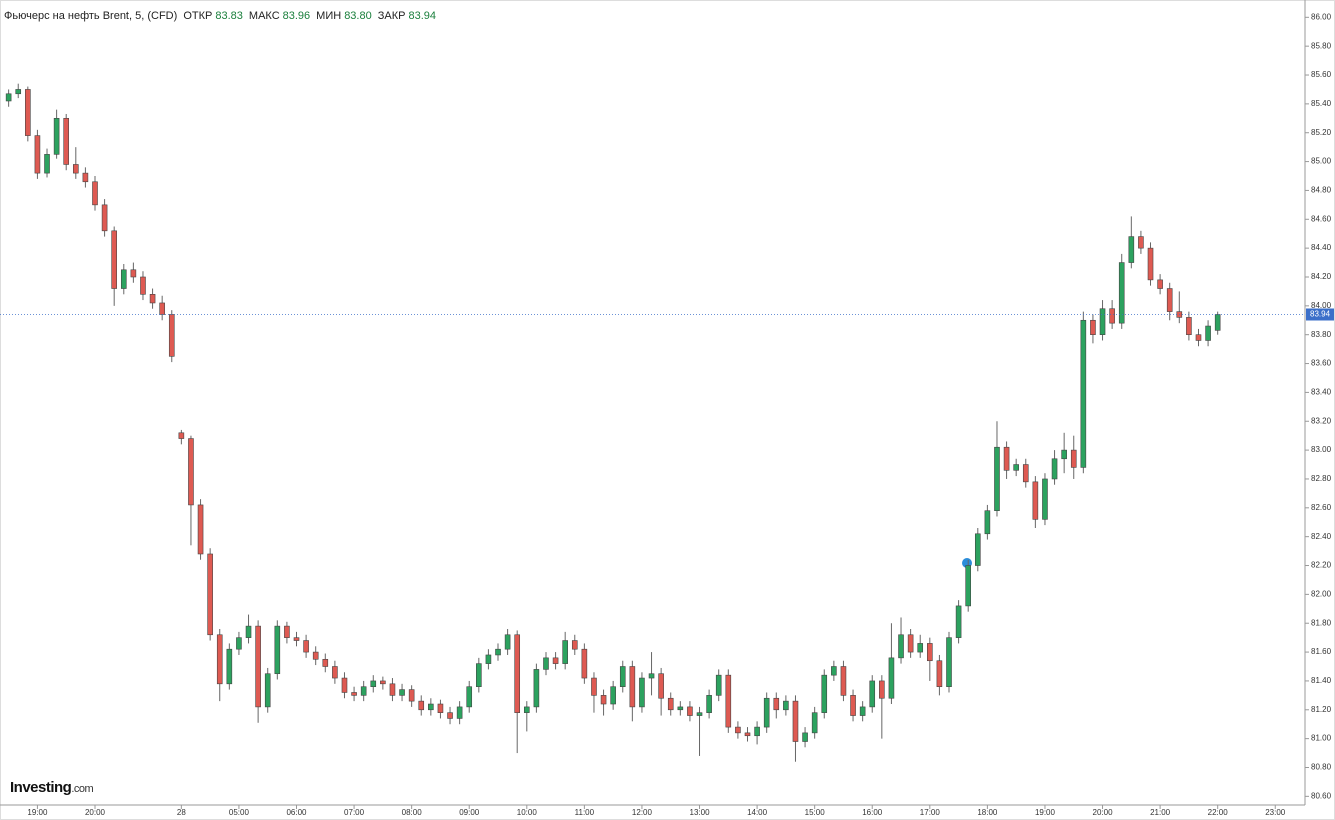  I want to click on y-tick-label: 85.00, so click(1321, 161).